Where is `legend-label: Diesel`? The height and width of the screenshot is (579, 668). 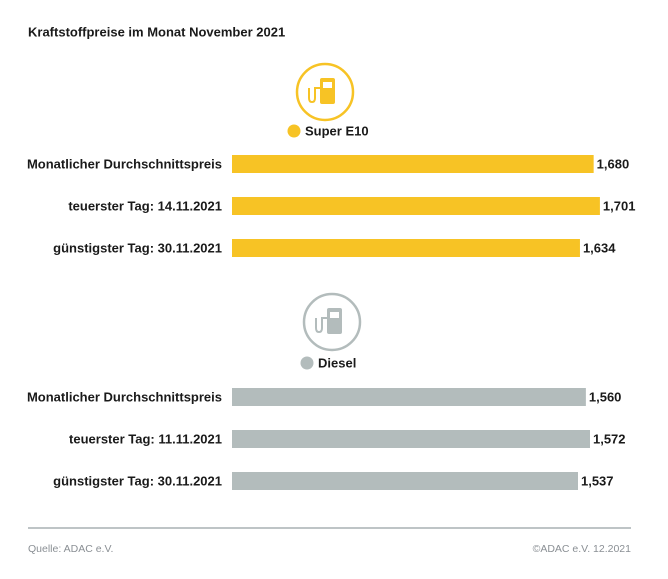 legend-label: Diesel is located at coordinates (337, 362).